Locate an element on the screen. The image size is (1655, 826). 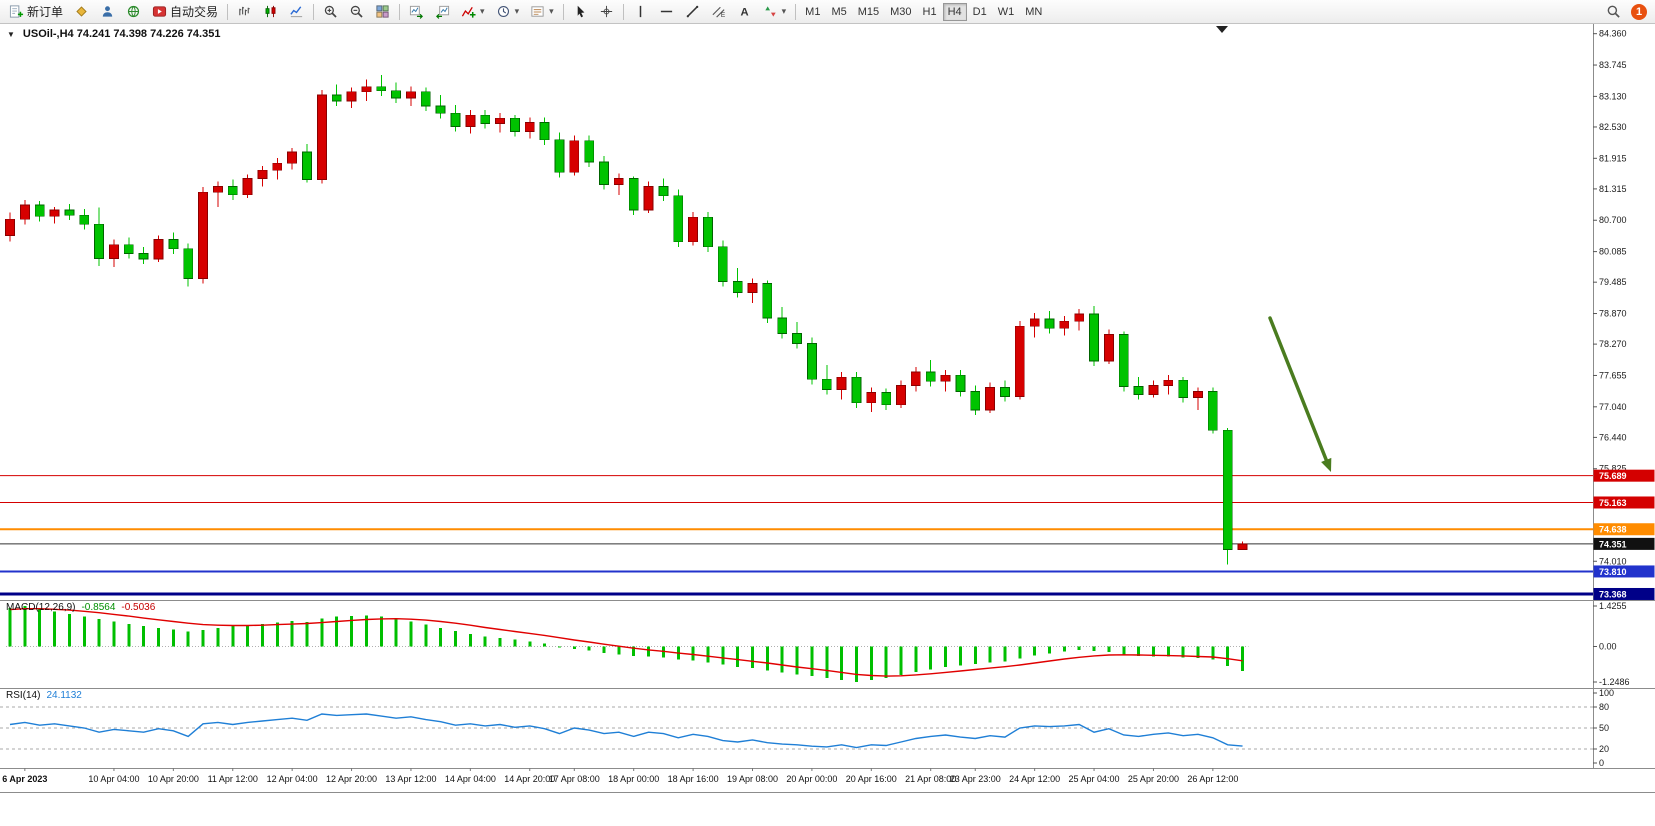
rsi-value: 24.1132 is located at coordinates (64, 695).